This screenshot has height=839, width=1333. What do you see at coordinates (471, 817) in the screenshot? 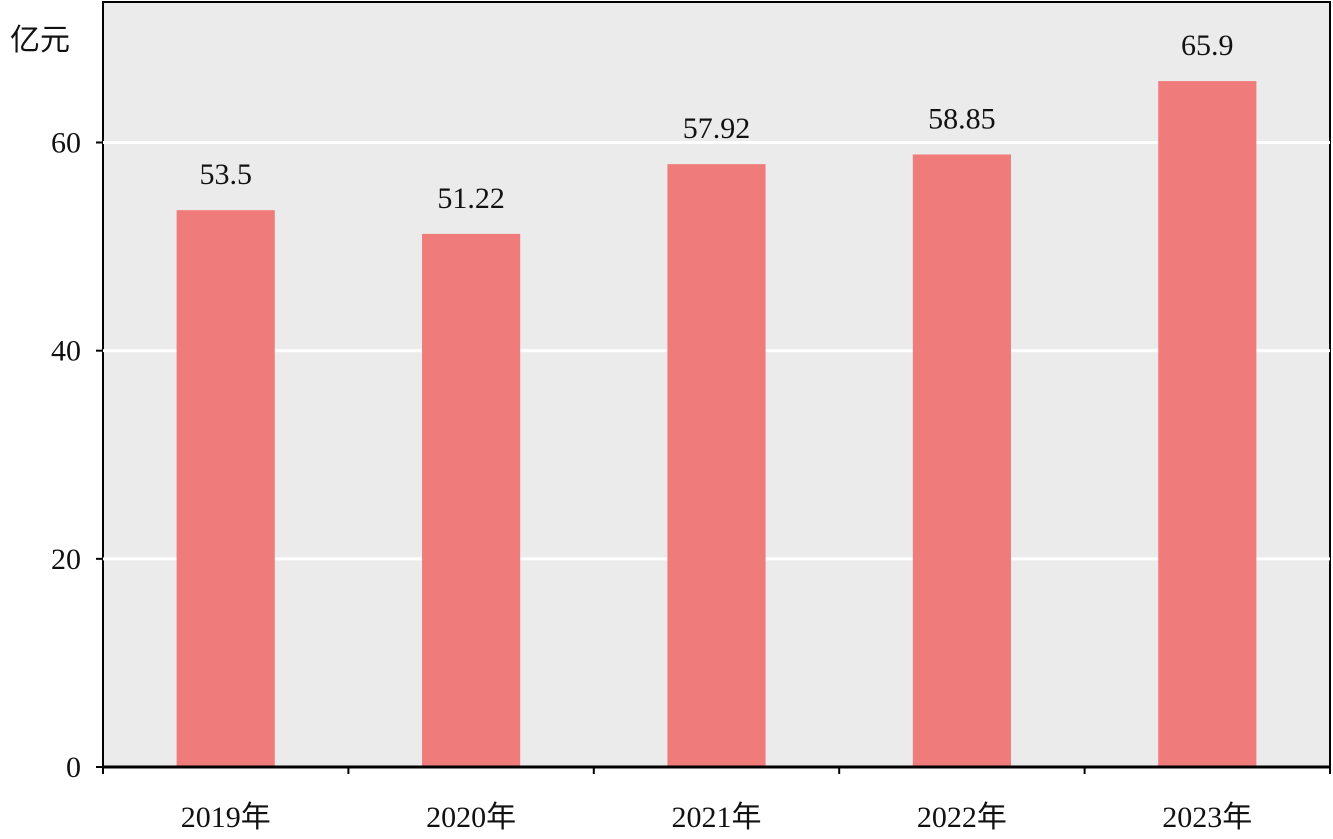
I see `x-tick-label: 2020年` at bounding box center [471, 817].